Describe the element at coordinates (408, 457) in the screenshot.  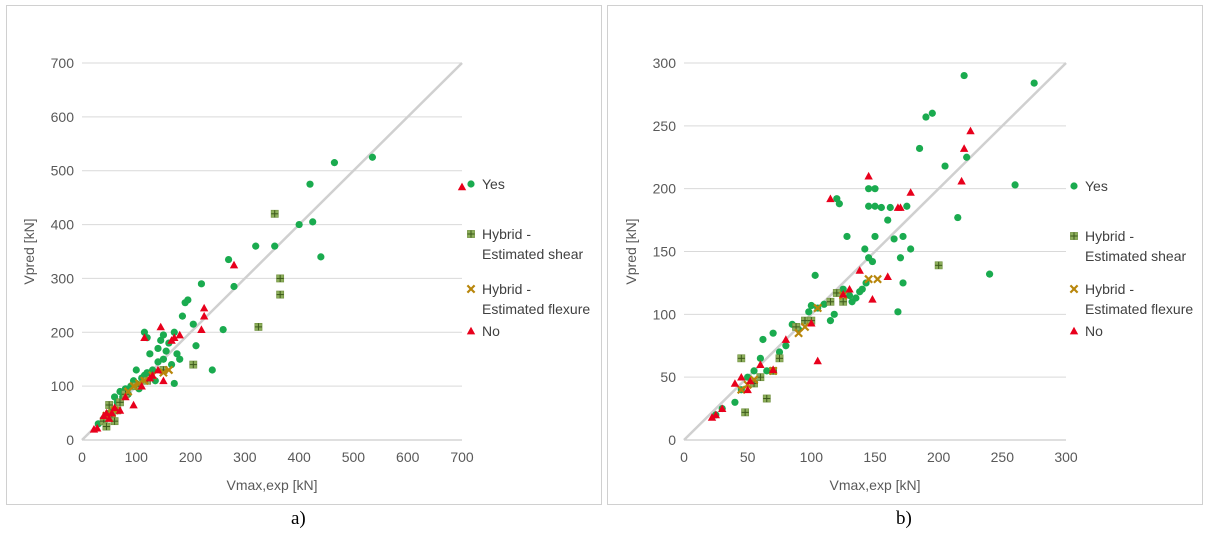
I see `x-tick-label: 600` at that location.